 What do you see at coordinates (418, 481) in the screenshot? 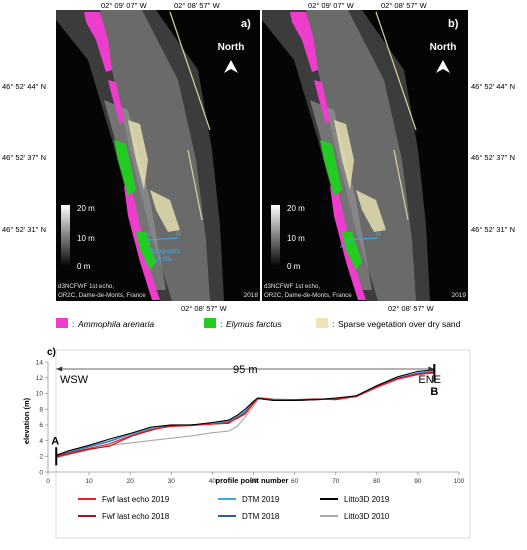
I see `x-tick-label: 90` at bounding box center [418, 481].